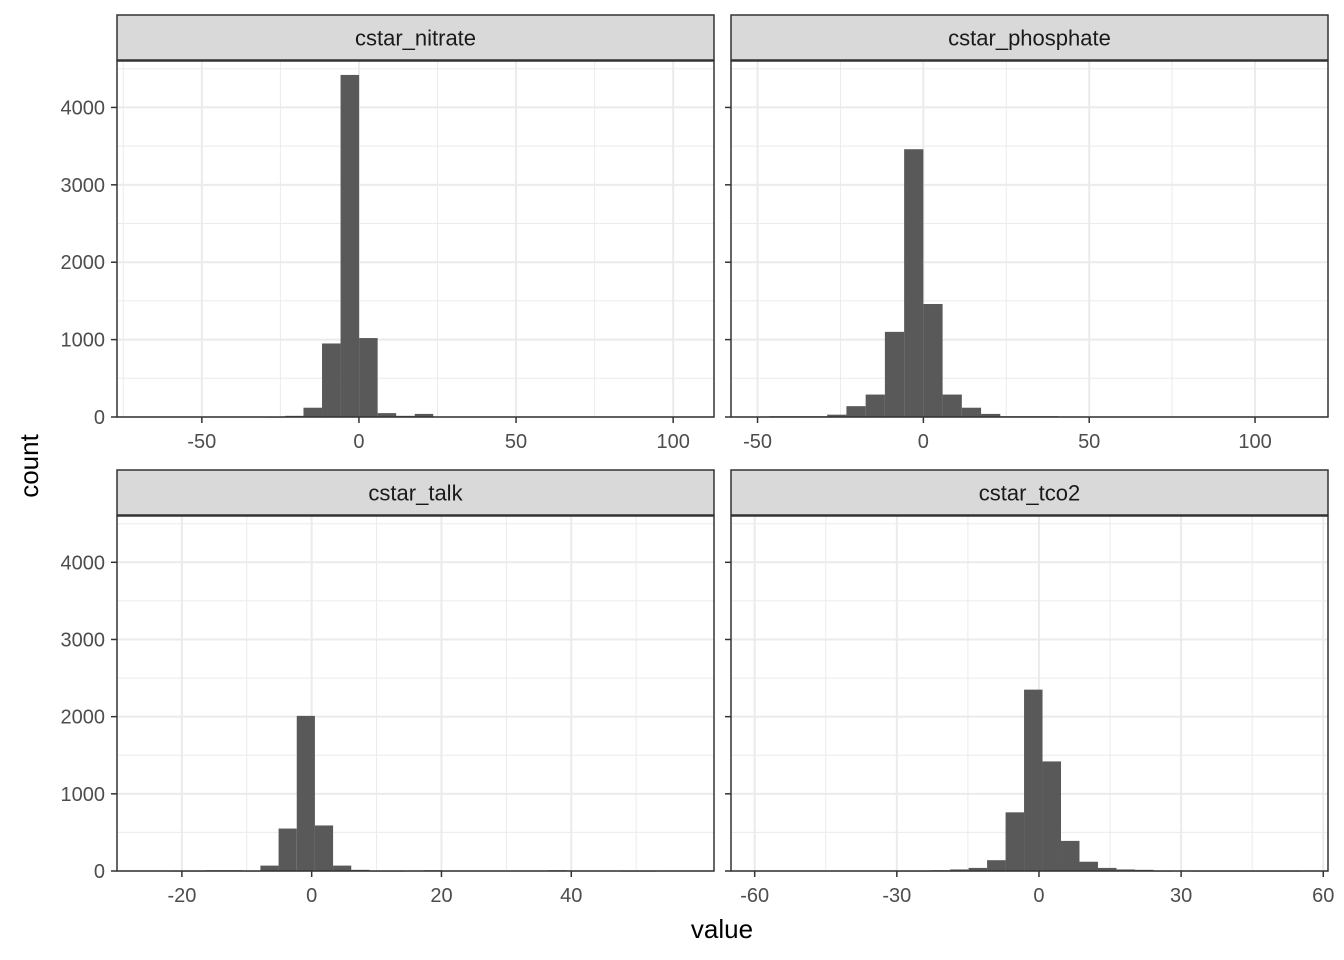 This screenshot has height=960, width=1344. I want to click on facet-strip-label: cstar_nitrate, so click(415, 38).